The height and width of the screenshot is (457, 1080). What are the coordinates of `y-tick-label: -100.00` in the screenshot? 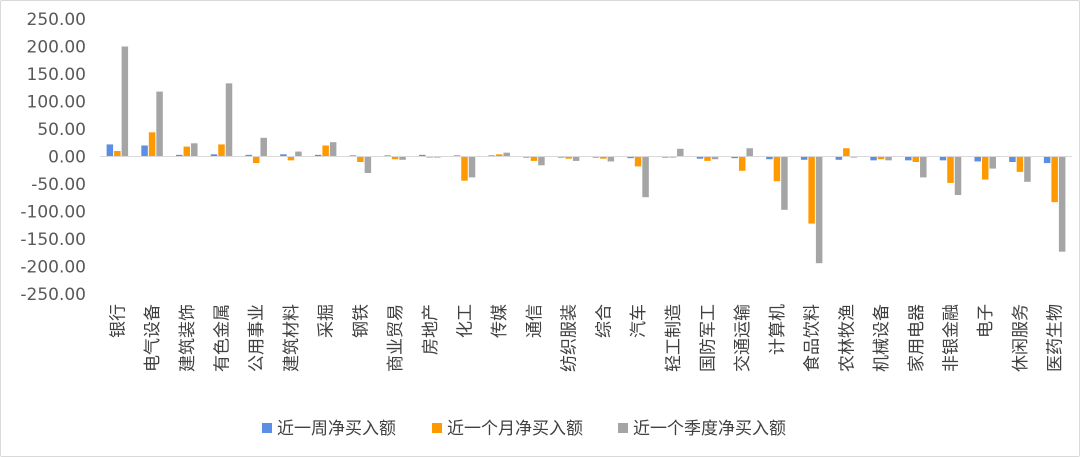 It's located at (53, 213).